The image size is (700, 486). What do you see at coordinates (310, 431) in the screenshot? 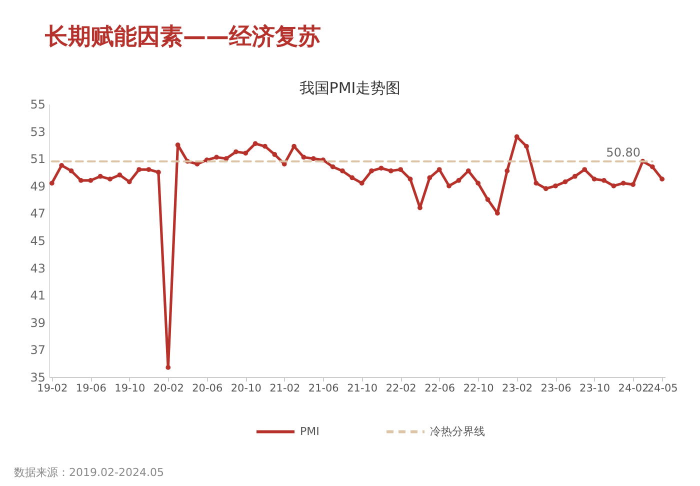
I see `legend-label: PMI` at bounding box center [310, 431].